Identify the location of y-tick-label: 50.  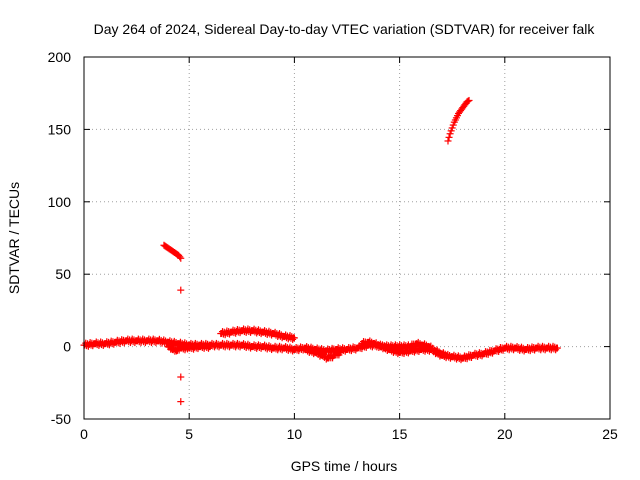
(63, 274).